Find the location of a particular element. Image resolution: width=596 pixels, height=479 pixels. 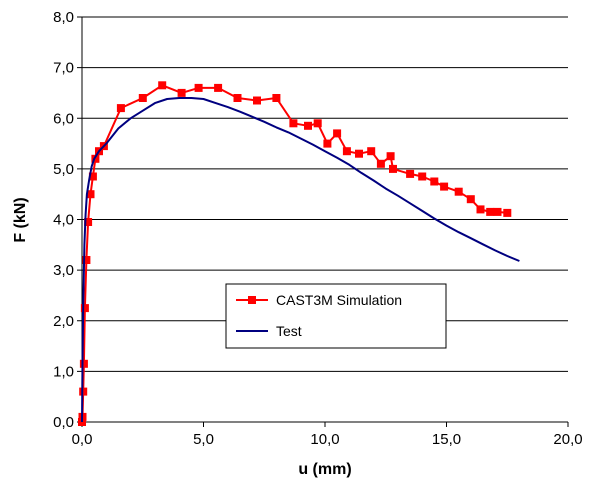

legend-label-test: Test is located at coordinates (289, 331).